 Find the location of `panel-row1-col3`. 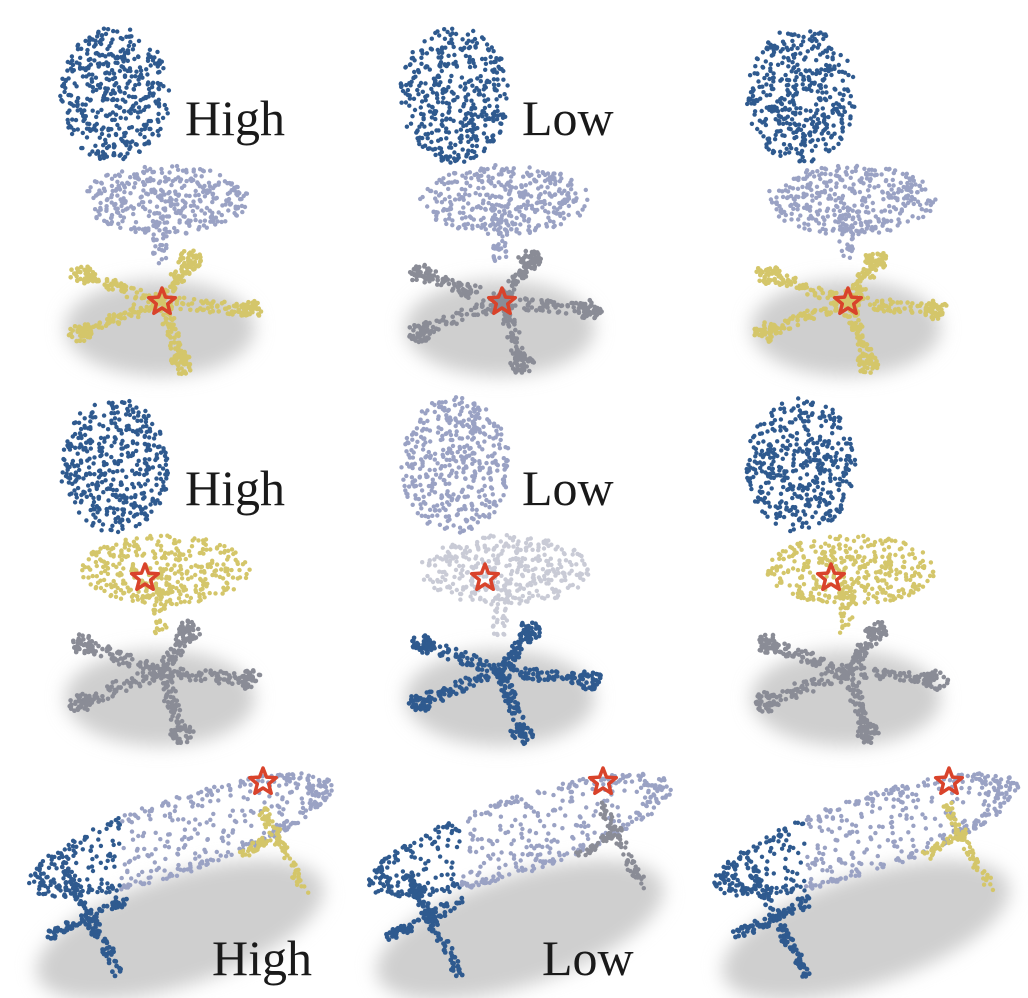

panel-row1-col3 is located at coordinates (847, 202).